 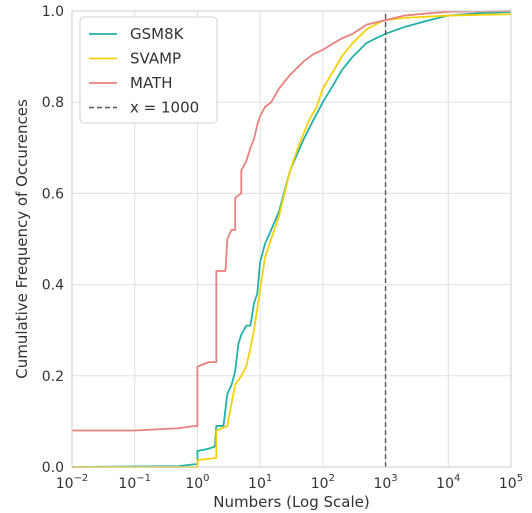 I want to click on x-tick-exponent: 5, so click(x=520, y=478).